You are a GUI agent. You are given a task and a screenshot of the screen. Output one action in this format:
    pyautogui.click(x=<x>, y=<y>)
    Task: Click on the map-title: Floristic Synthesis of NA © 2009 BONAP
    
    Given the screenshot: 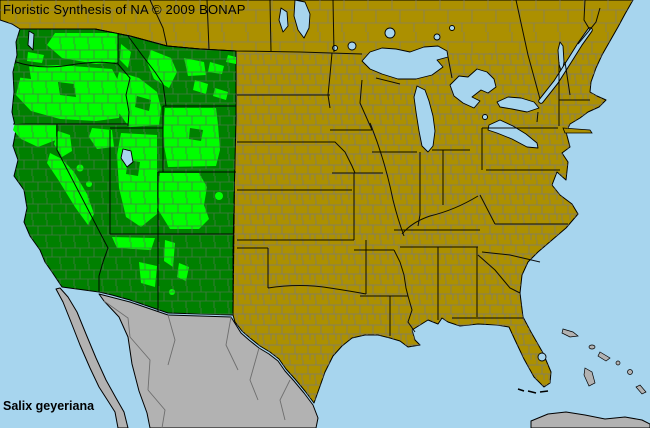 What is the action you would take?
    pyautogui.click(x=124, y=9)
    